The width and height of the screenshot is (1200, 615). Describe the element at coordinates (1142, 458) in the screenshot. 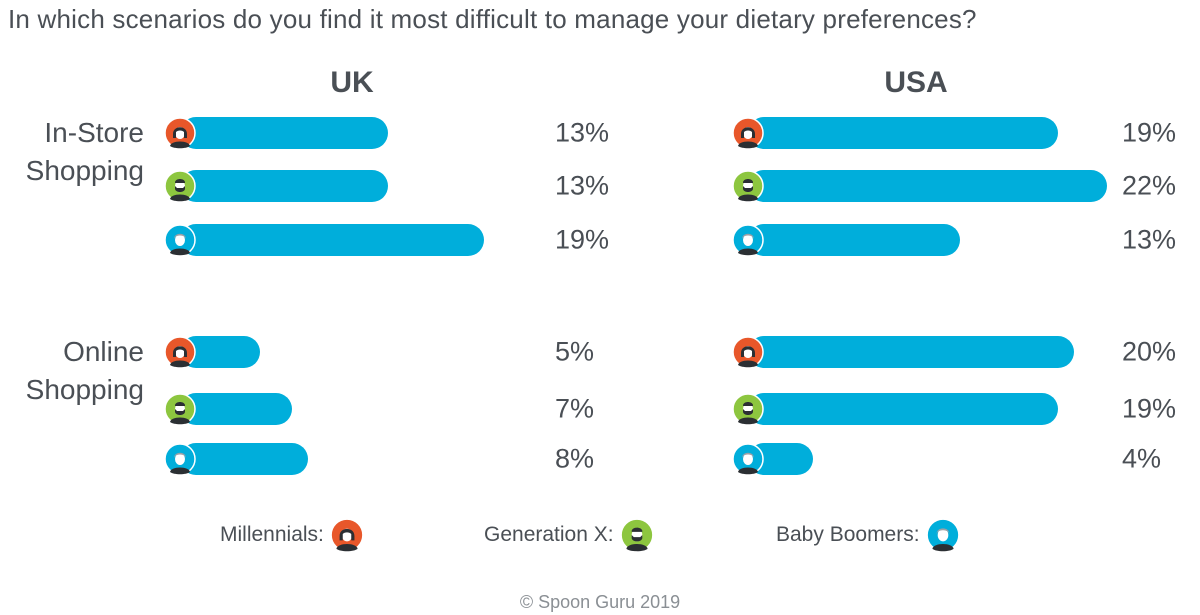

I see `value-label: 4%` at that location.